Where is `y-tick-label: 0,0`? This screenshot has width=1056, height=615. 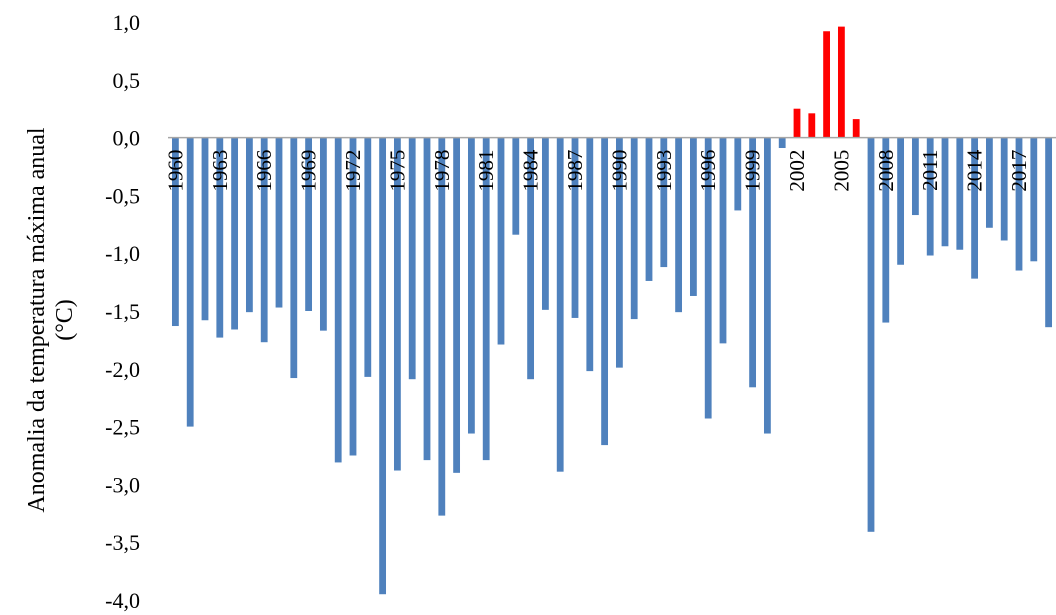
y-tick-label: 0,0 is located at coordinates (127, 138).